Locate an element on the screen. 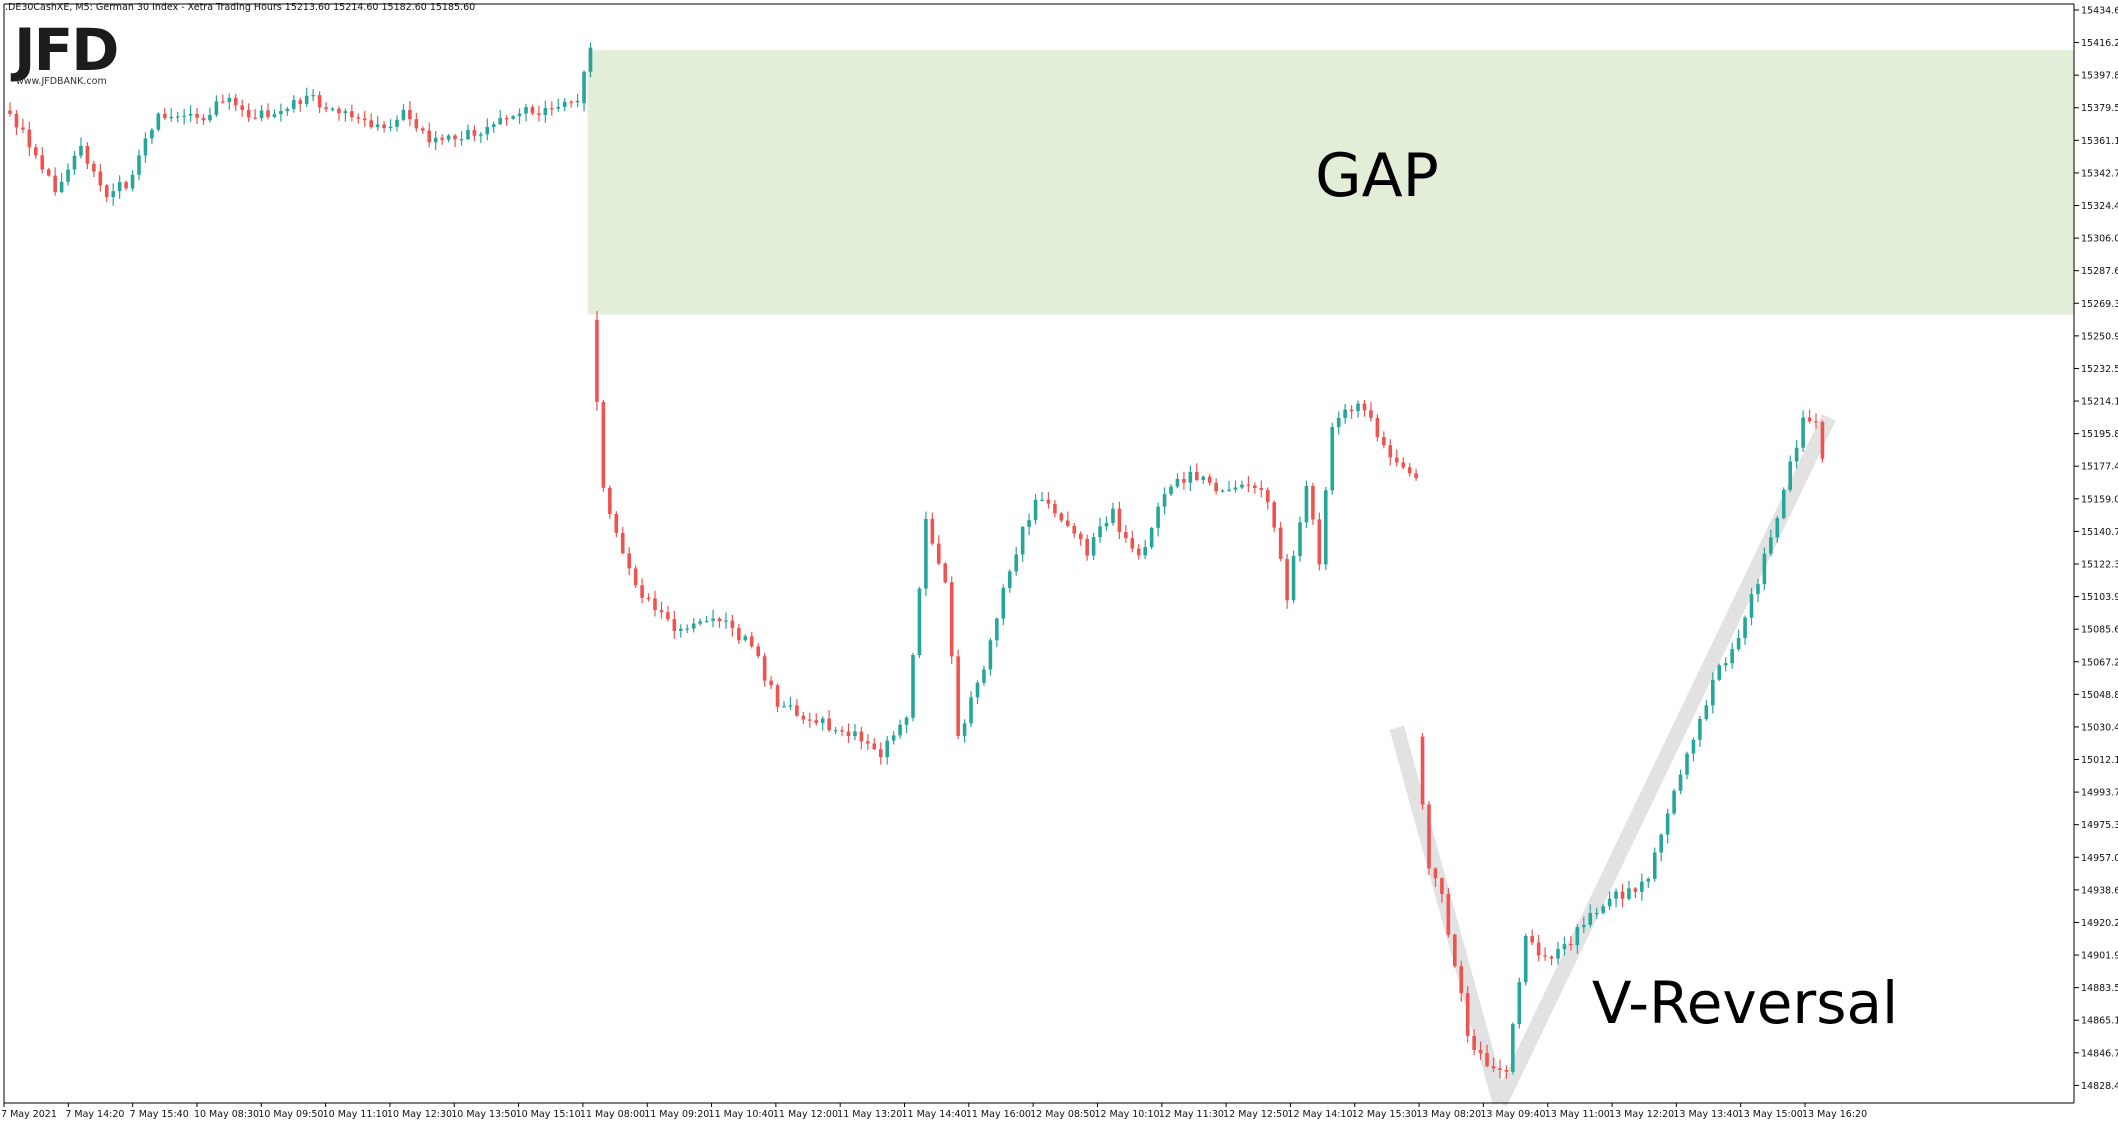  y-tick-label: 15342.78 is located at coordinates (2099, 173).